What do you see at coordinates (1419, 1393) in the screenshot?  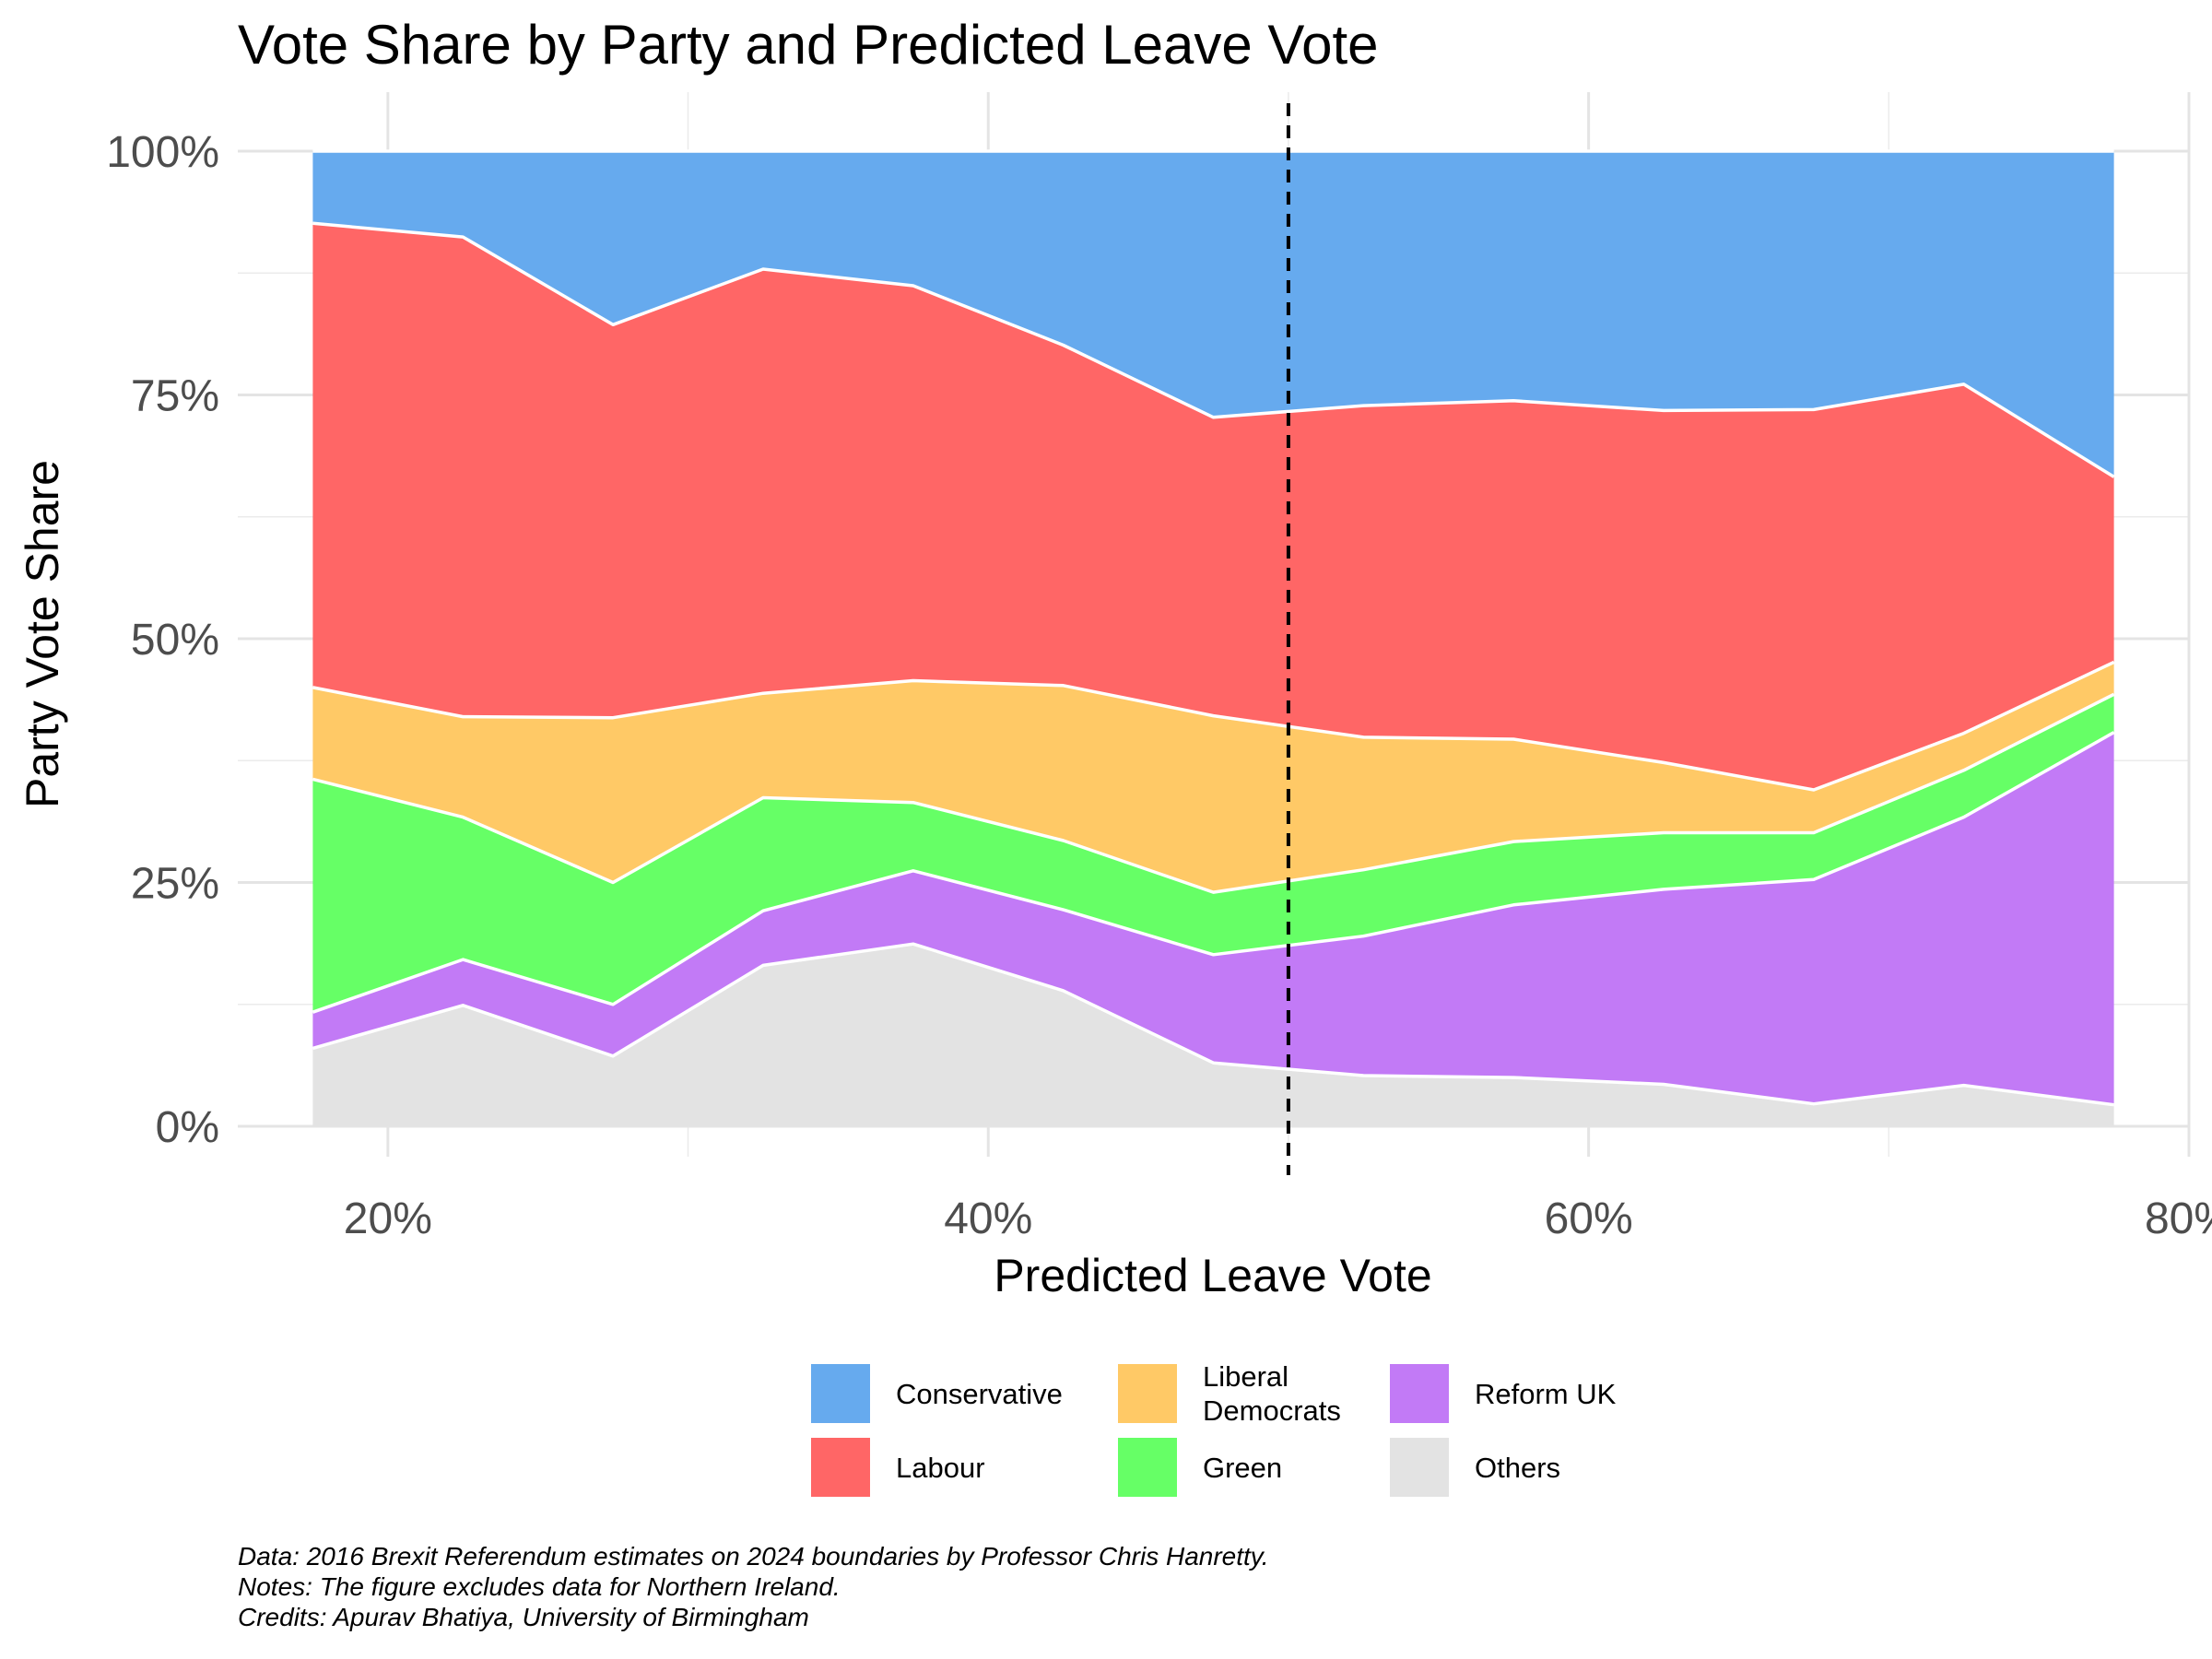 I see `legend-swatch-reform-uk` at bounding box center [1419, 1393].